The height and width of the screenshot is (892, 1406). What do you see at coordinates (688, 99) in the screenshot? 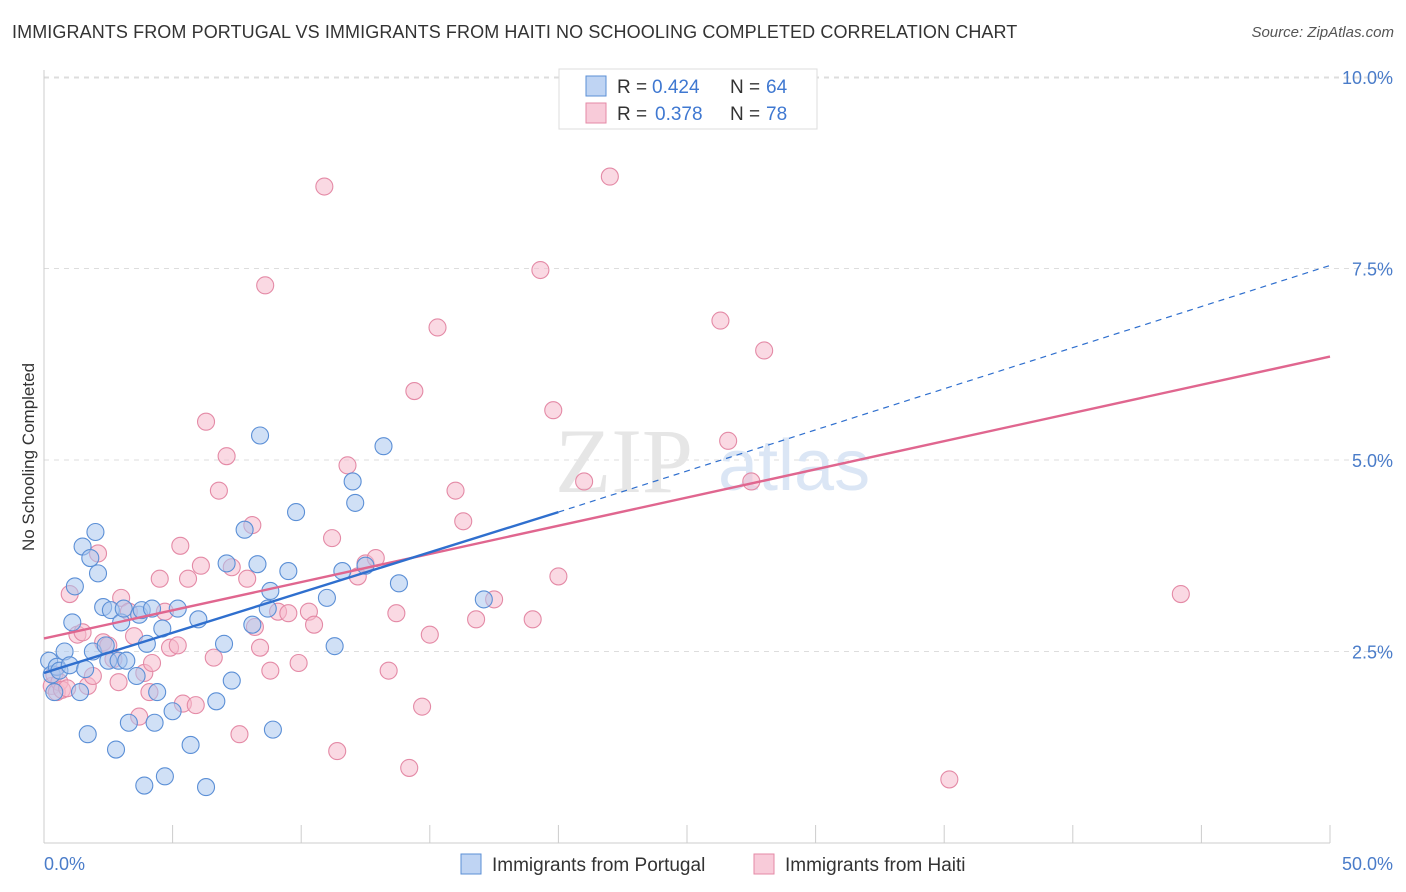
I see `stats-legend: R = 0.424 N = 64 R = 0.378 N = 78` at bounding box center [688, 99].